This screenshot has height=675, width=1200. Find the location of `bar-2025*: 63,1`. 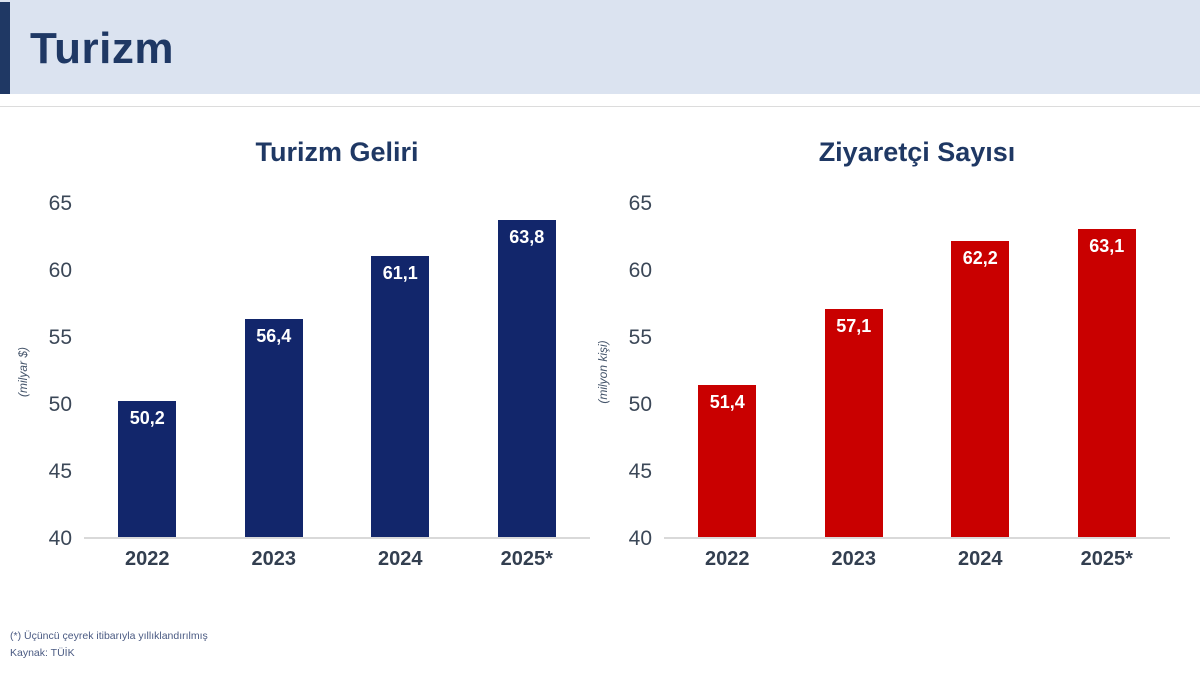

bar-2025*: 63,1 is located at coordinates (1106, 383).